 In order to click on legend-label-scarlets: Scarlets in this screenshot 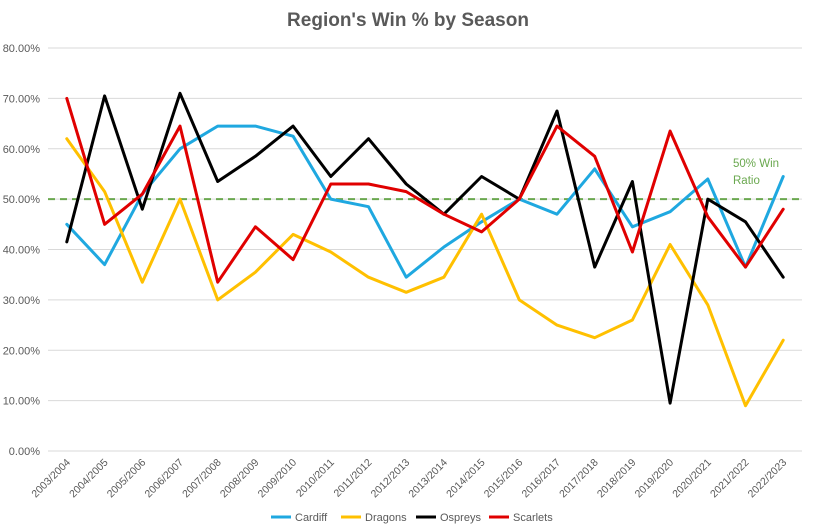, I will do `click(533, 518)`.